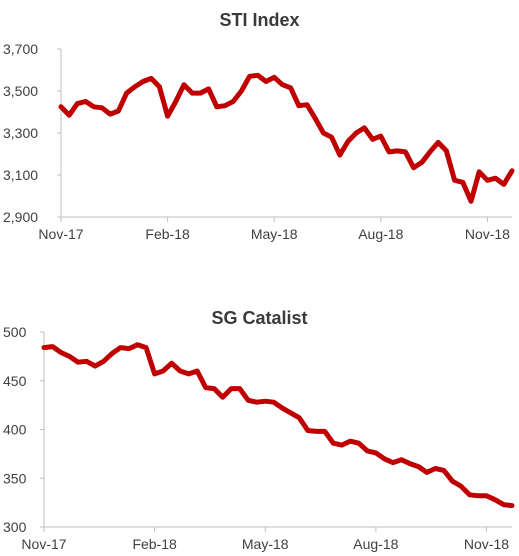  I want to click on sgc-x-tick-label: Aug-18, so click(375, 544).